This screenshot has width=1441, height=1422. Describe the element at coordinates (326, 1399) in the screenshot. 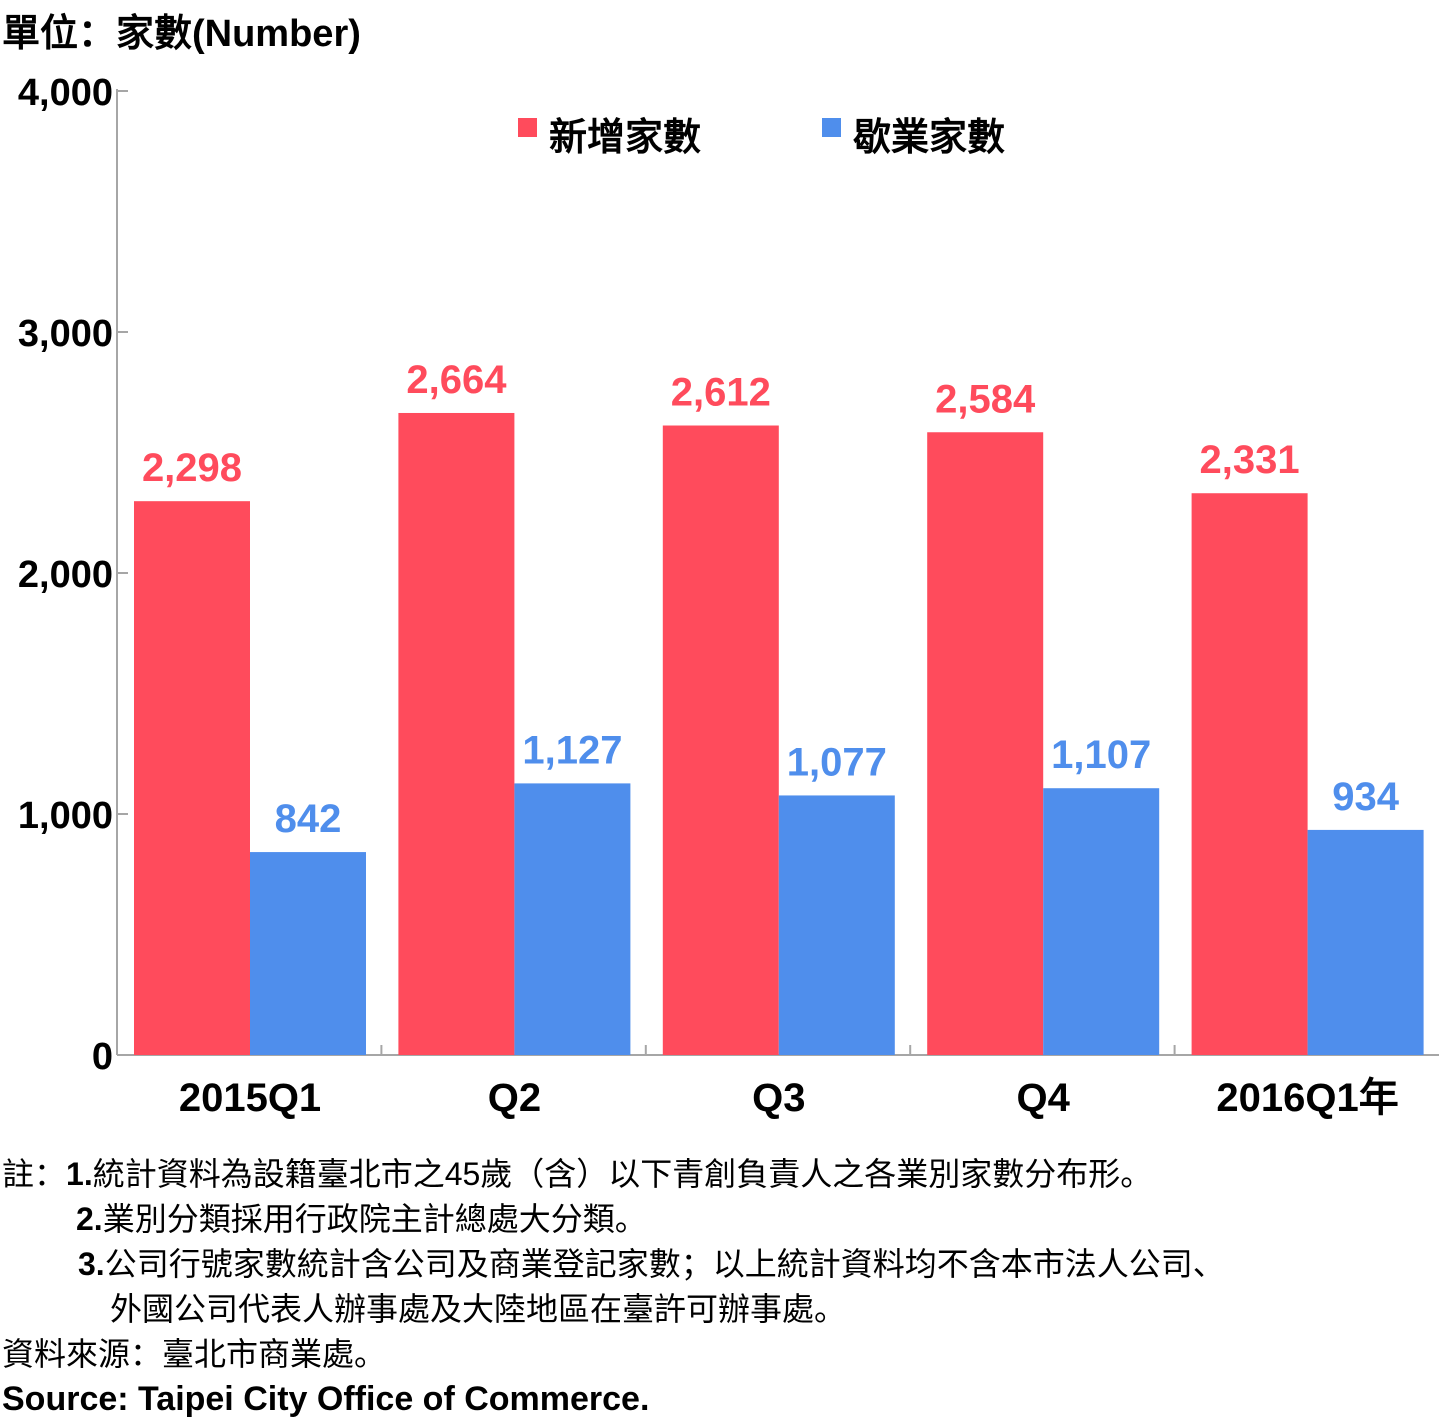

I see `source-en: Source: Taipei City Office of Commerce.` at that location.